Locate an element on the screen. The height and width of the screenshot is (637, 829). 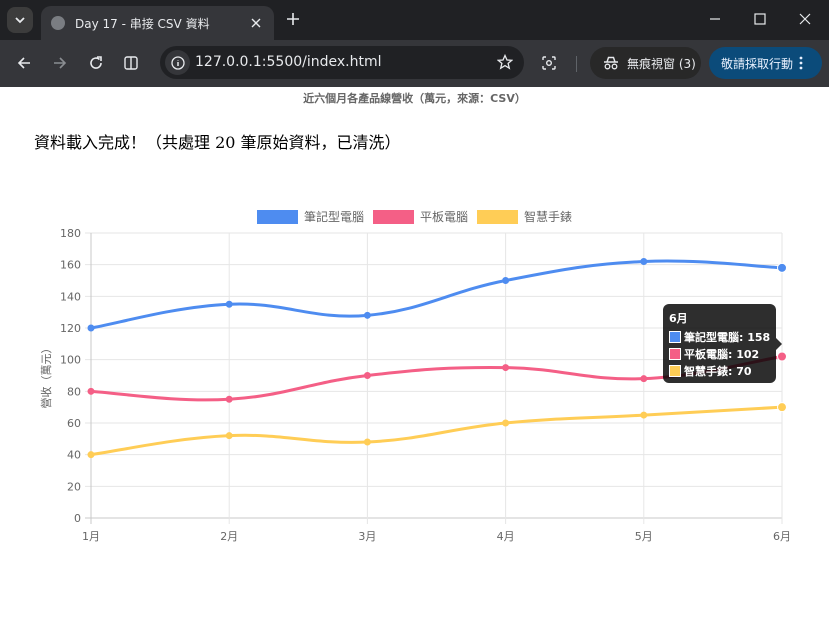
browser-chrome: Day 17 - 串接 CSV 資料 is located at coordinates (414, 43).